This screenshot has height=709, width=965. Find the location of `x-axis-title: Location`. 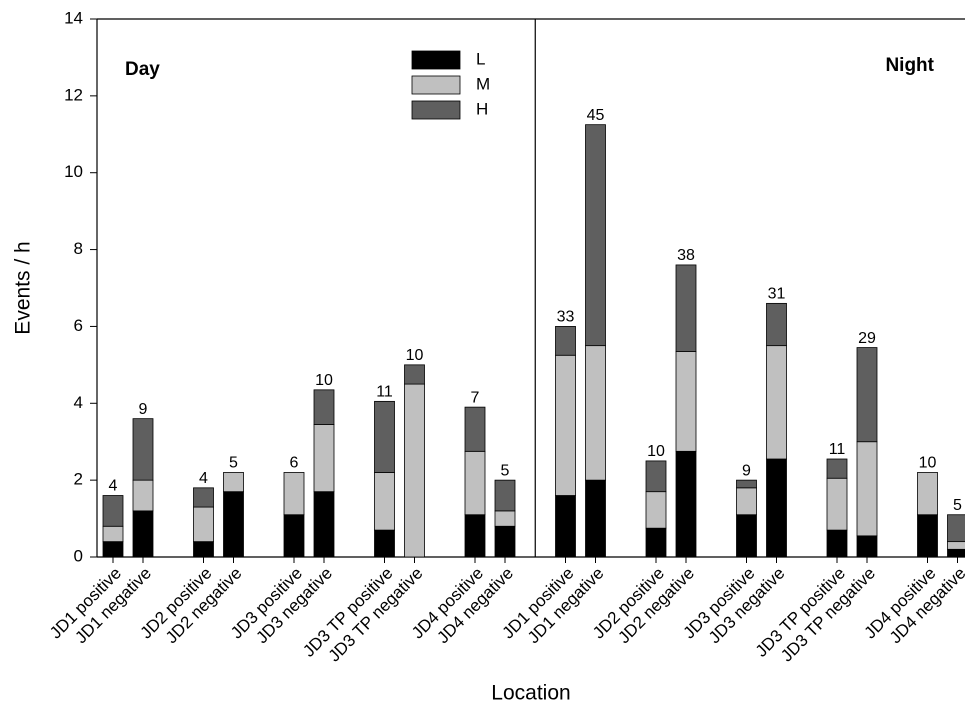

x-axis-title: Location is located at coordinates (530, 693).